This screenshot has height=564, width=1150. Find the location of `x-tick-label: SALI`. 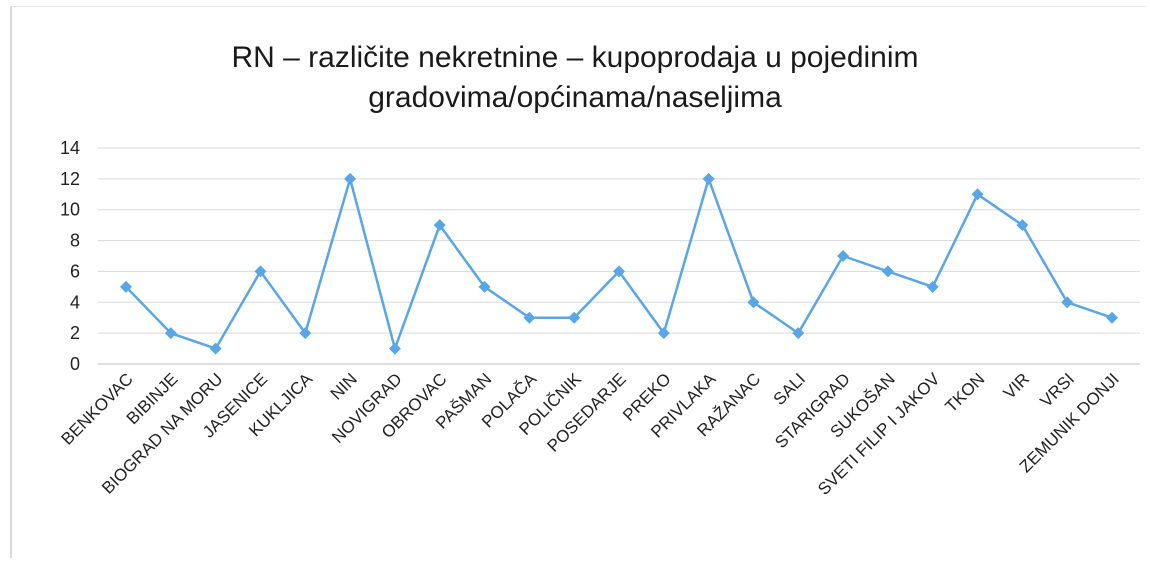

x-tick-label: SALI is located at coordinates (789, 388).